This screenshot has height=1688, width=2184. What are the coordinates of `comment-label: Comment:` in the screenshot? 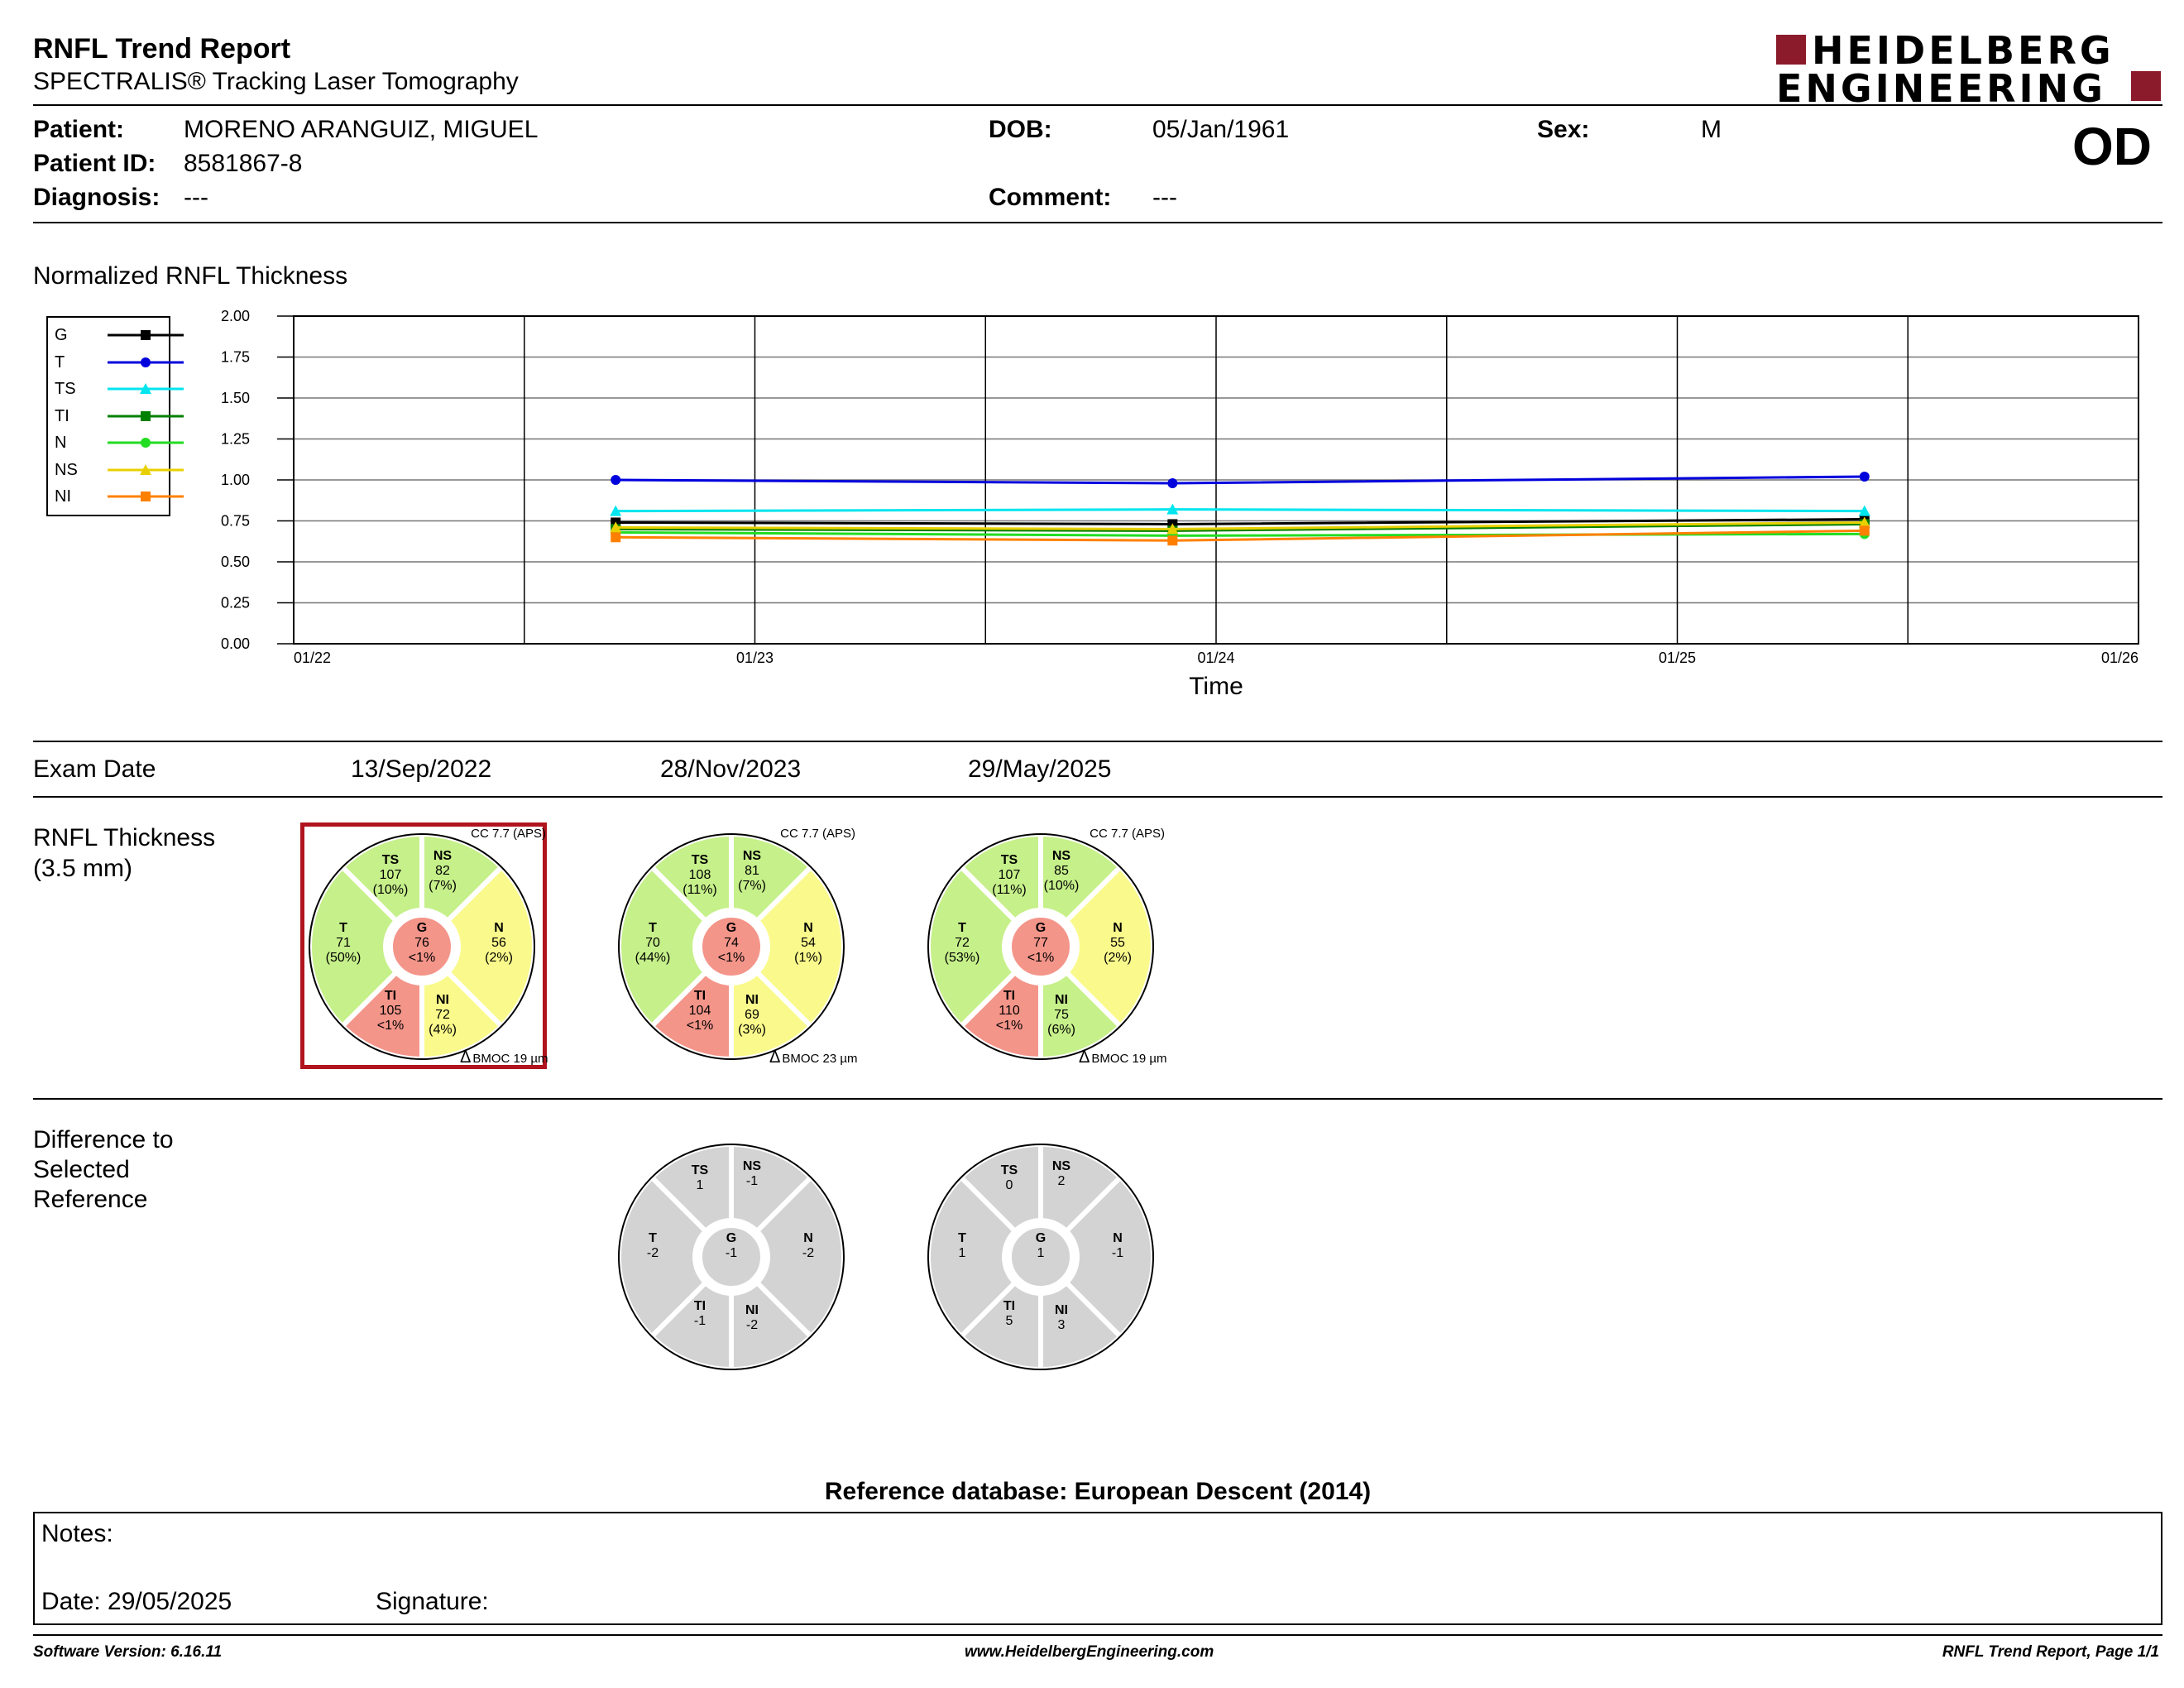 It's located at (1050, 197).